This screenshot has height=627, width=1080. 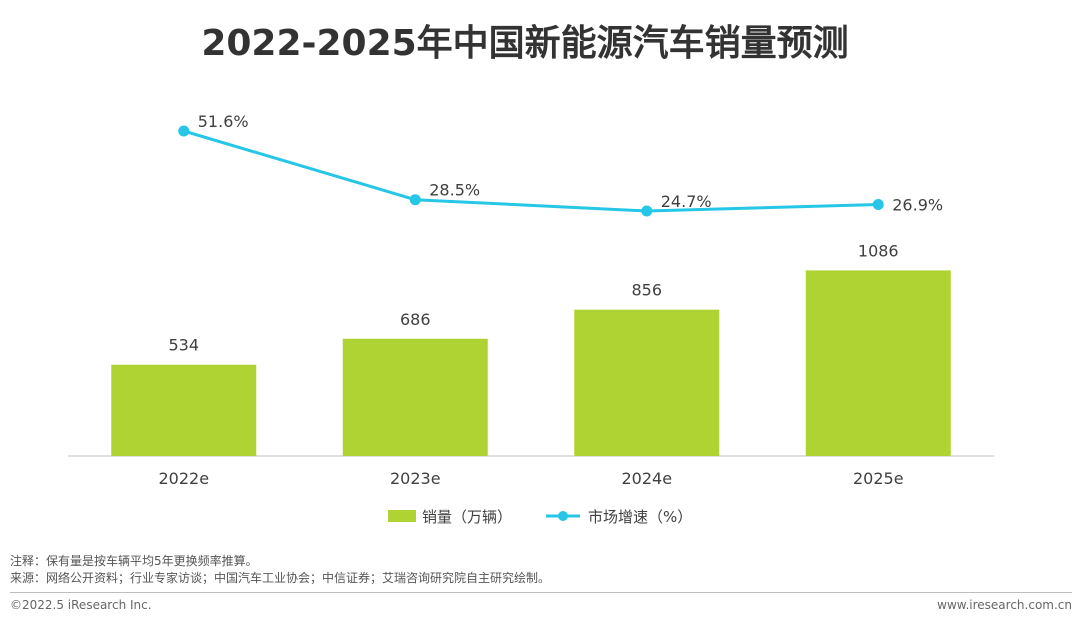 What do you see at coordinates (563, 516) in the screenshot?
I see `legend-line-marker` at bounding box center [563, 516].